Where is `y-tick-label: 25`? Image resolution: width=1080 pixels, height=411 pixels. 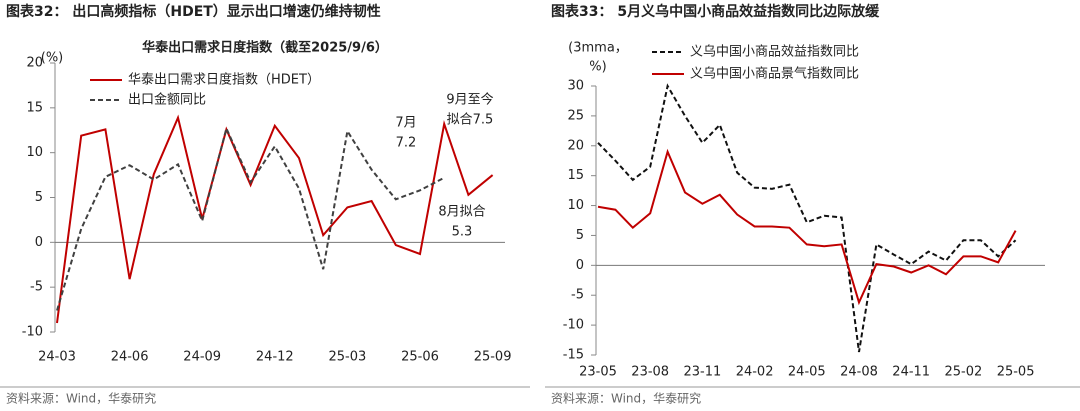 y-tick-label: 25 is located at coordinates (575, 115).